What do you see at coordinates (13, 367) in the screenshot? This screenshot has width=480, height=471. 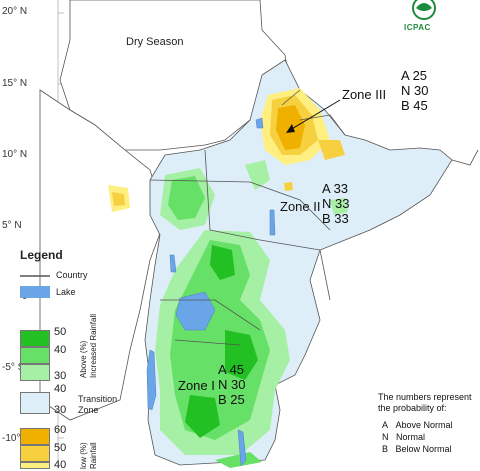 I see `lat-label-5s: -5° S` at bounding box center [13, 367].